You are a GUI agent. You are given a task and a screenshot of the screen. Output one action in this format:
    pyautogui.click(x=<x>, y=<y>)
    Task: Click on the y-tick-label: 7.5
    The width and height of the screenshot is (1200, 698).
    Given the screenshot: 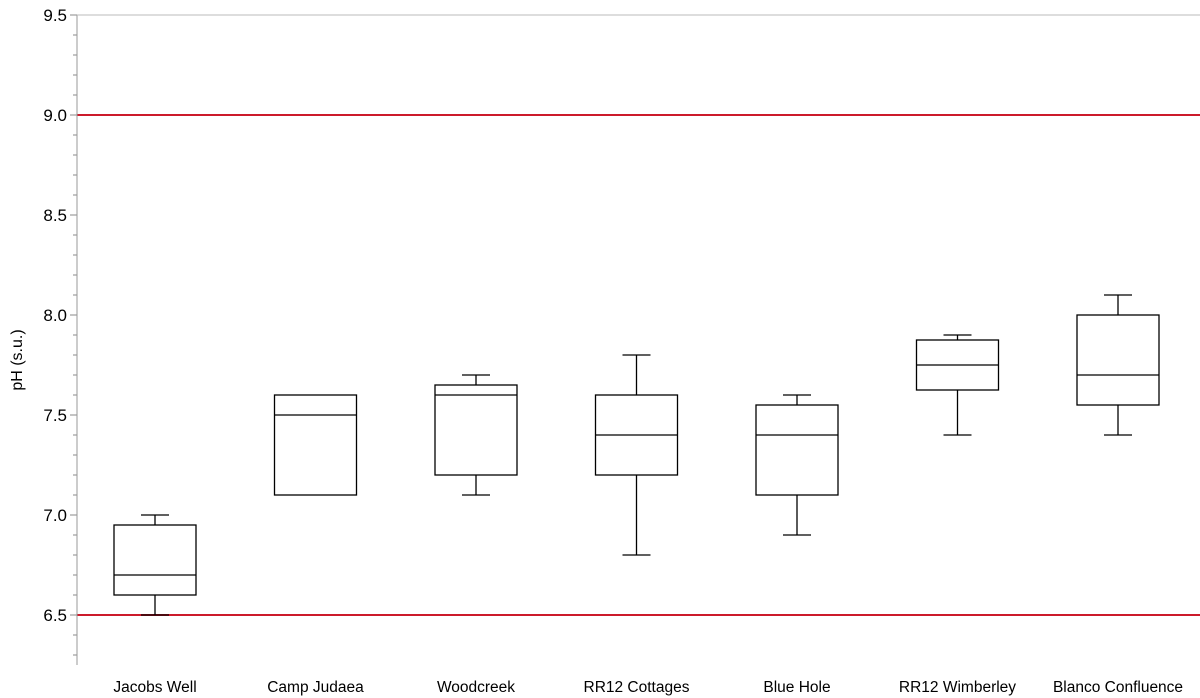 What is the action you would take?
    pyautogui.click(x=55, y=415)
    